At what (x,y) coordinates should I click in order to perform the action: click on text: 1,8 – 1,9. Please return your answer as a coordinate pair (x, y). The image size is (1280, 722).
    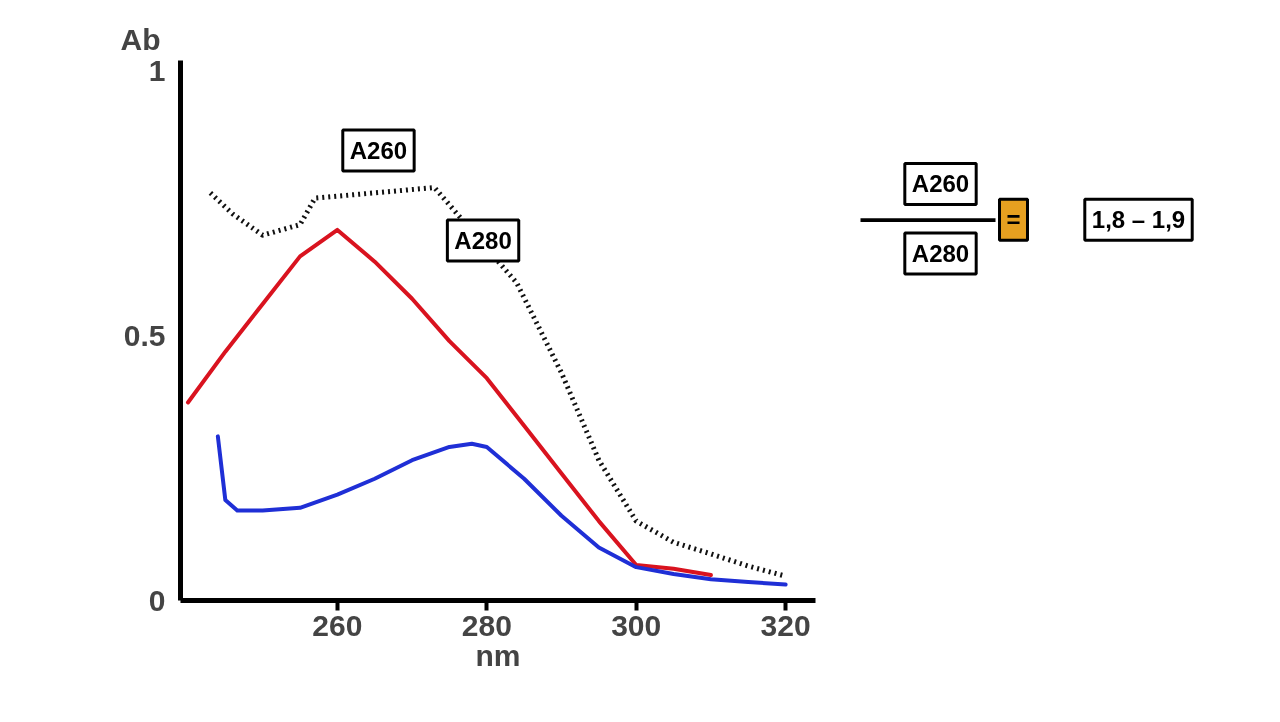
    Looking at the image, I should click on (1138, 220).